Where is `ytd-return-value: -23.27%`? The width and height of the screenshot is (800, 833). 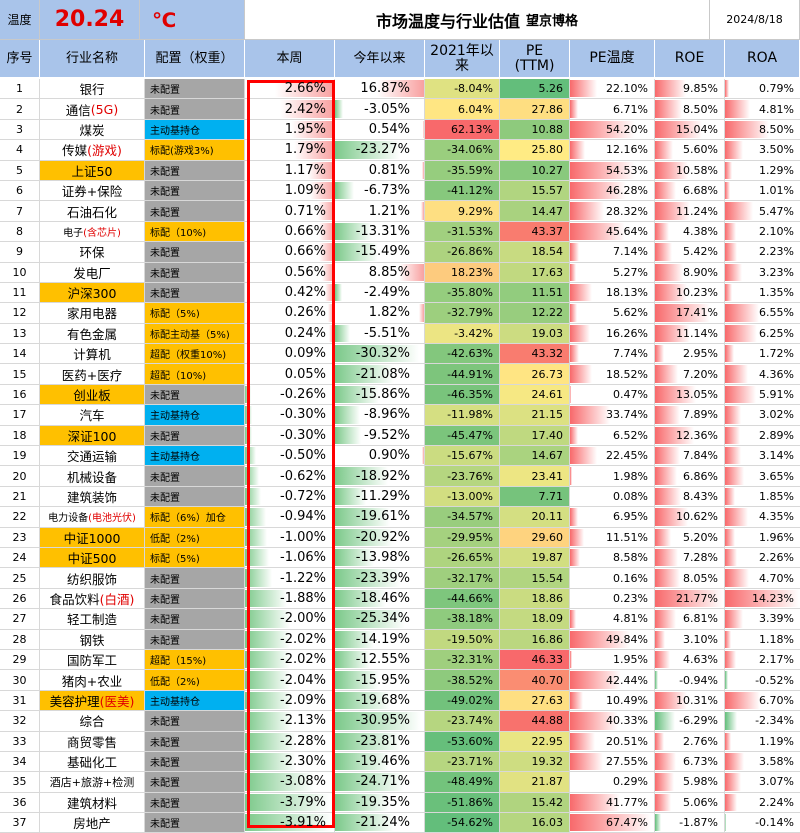
ytd-return-value: -23.27% is located at coordinates (383, 149).